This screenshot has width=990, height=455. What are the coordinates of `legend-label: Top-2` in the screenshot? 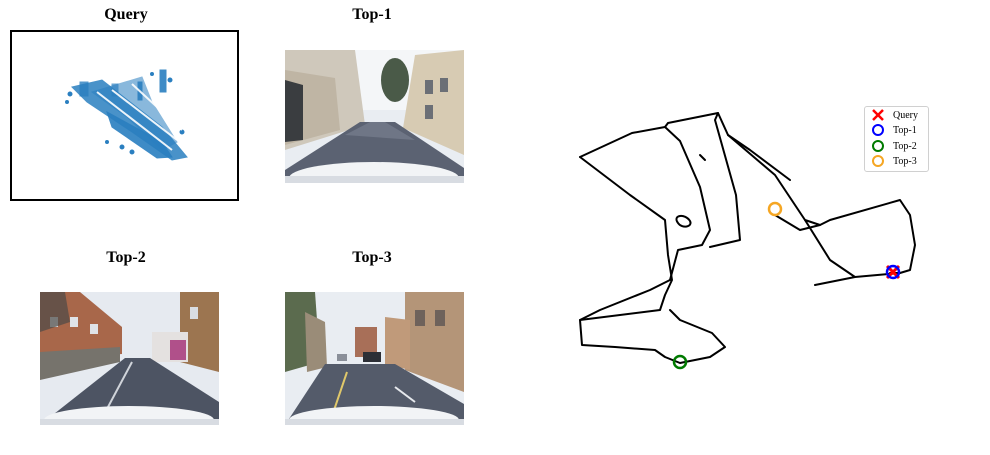 It's located at (905, 146).